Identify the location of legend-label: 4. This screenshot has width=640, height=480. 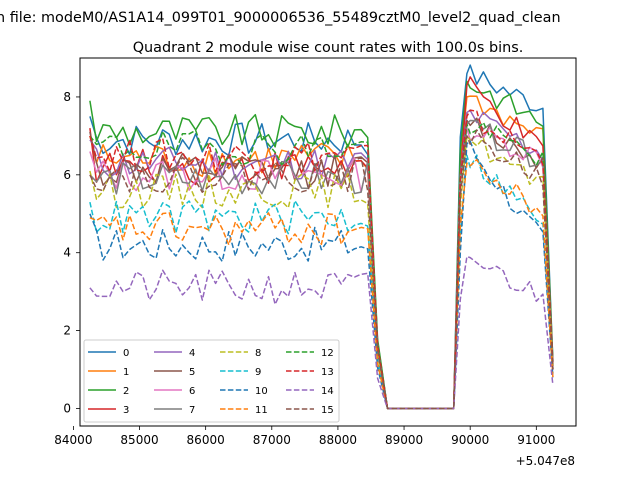
(192, 353).